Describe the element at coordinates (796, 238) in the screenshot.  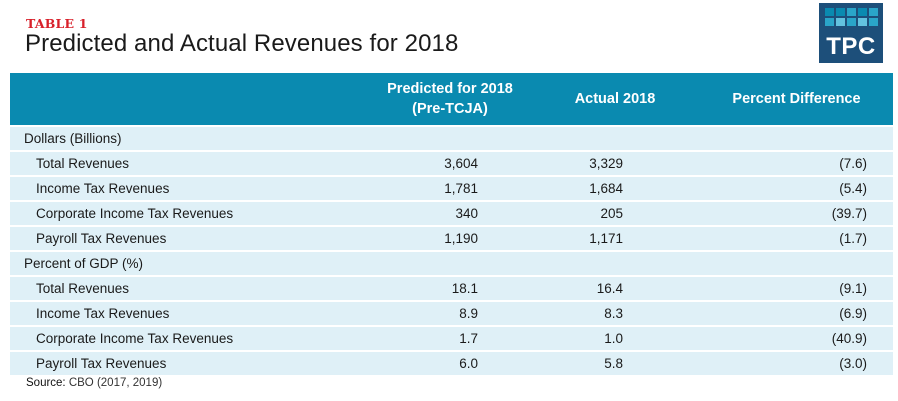
I see `pct-diff-value: (1.7)` at that location.